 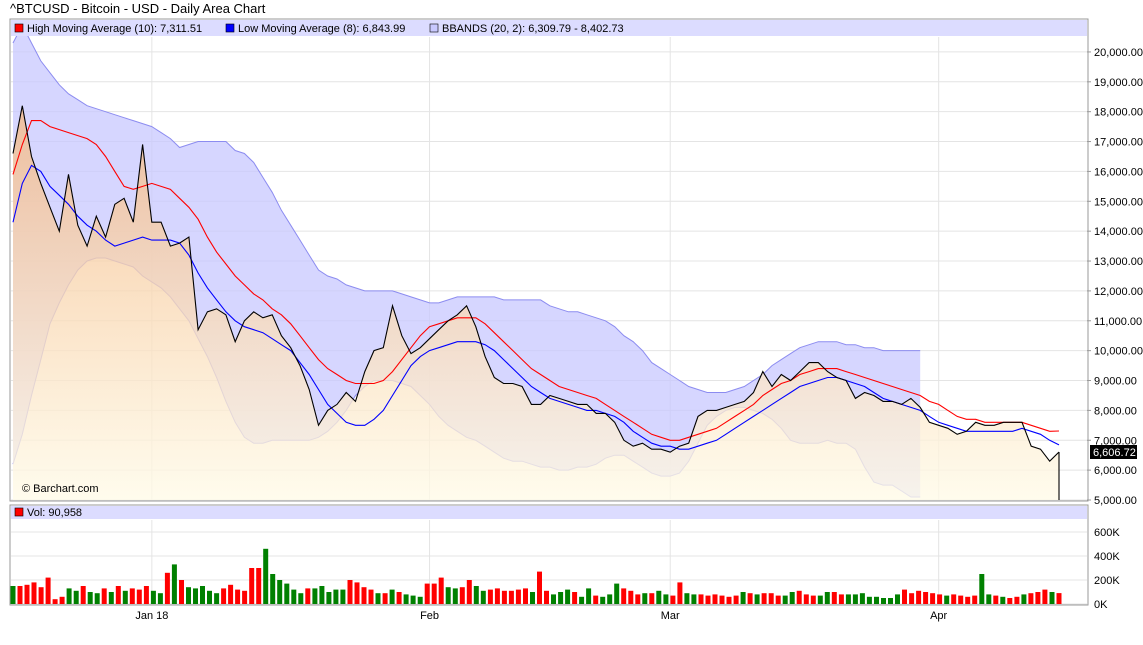 What do you see at coordinates (1115, 471) in the screenshot?
I see `price-tick-label: 6,000.00` at bounding box center [1115, 471].